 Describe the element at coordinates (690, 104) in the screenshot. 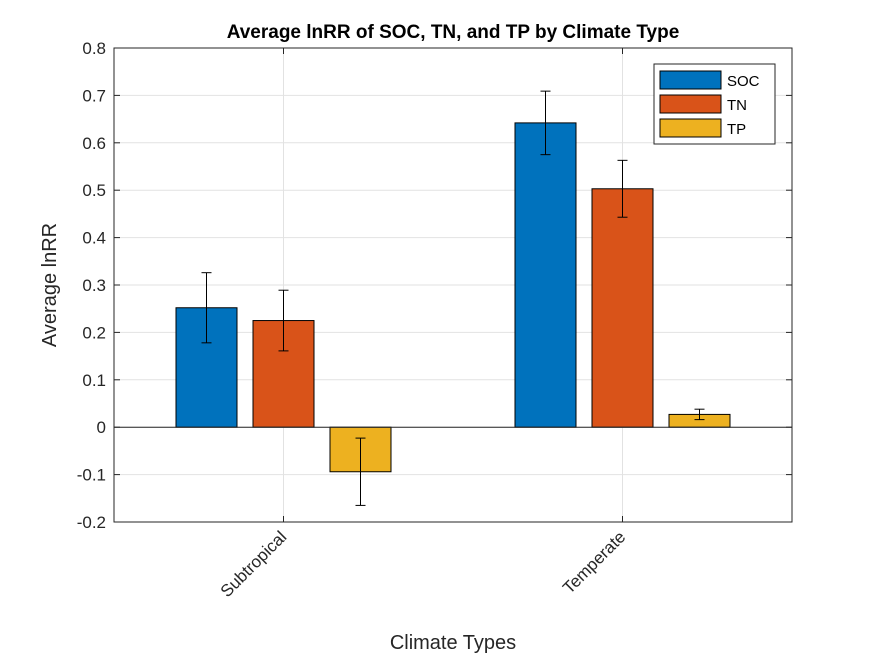

I see `legend-swatch-tn` at that location.